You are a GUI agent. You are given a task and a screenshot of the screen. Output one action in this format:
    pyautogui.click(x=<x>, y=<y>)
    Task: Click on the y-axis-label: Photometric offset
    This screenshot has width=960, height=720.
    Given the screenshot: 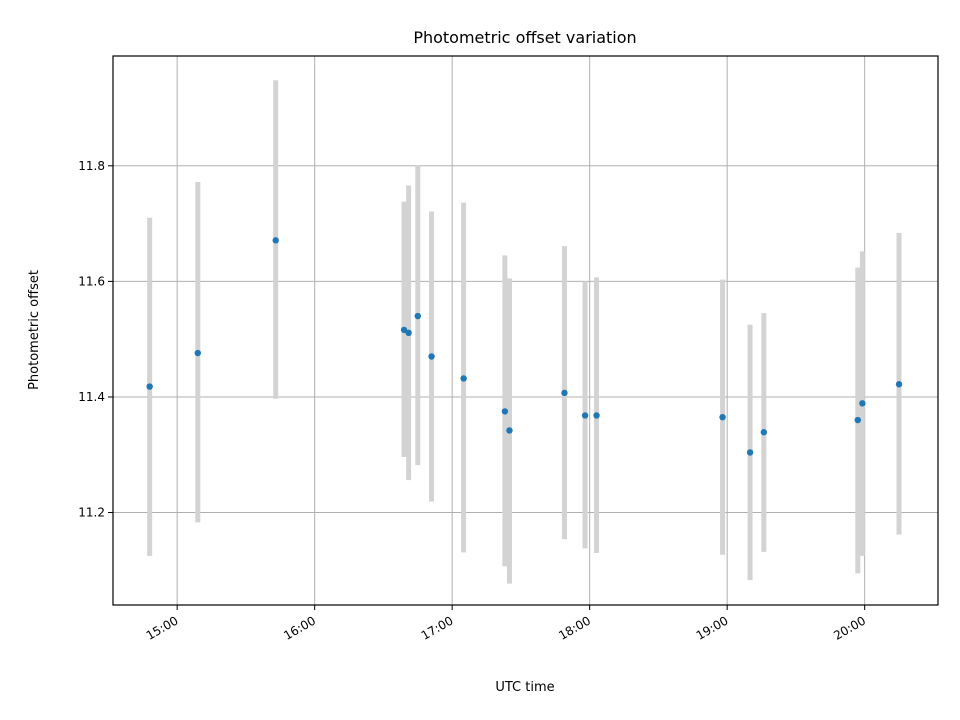 What is the action you would take?
    pyautogui.click(x=34, y=330)
    